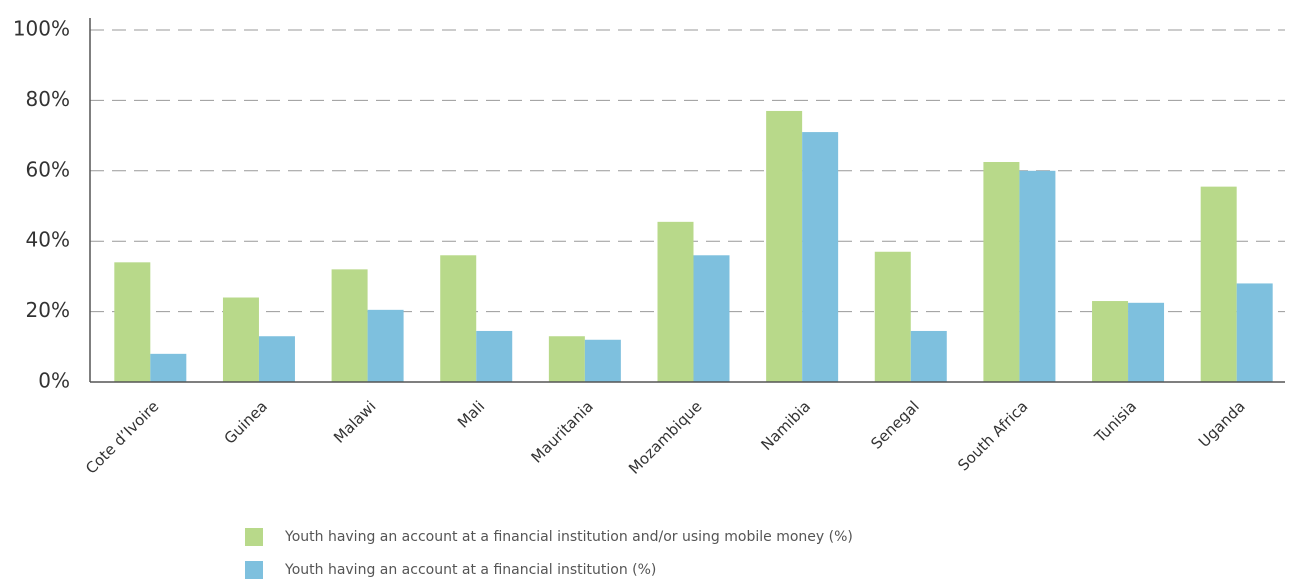  Describe the element at coordinates (665, 437) in the screenshot. I see `x-tick-label: Mozambique` at that location.